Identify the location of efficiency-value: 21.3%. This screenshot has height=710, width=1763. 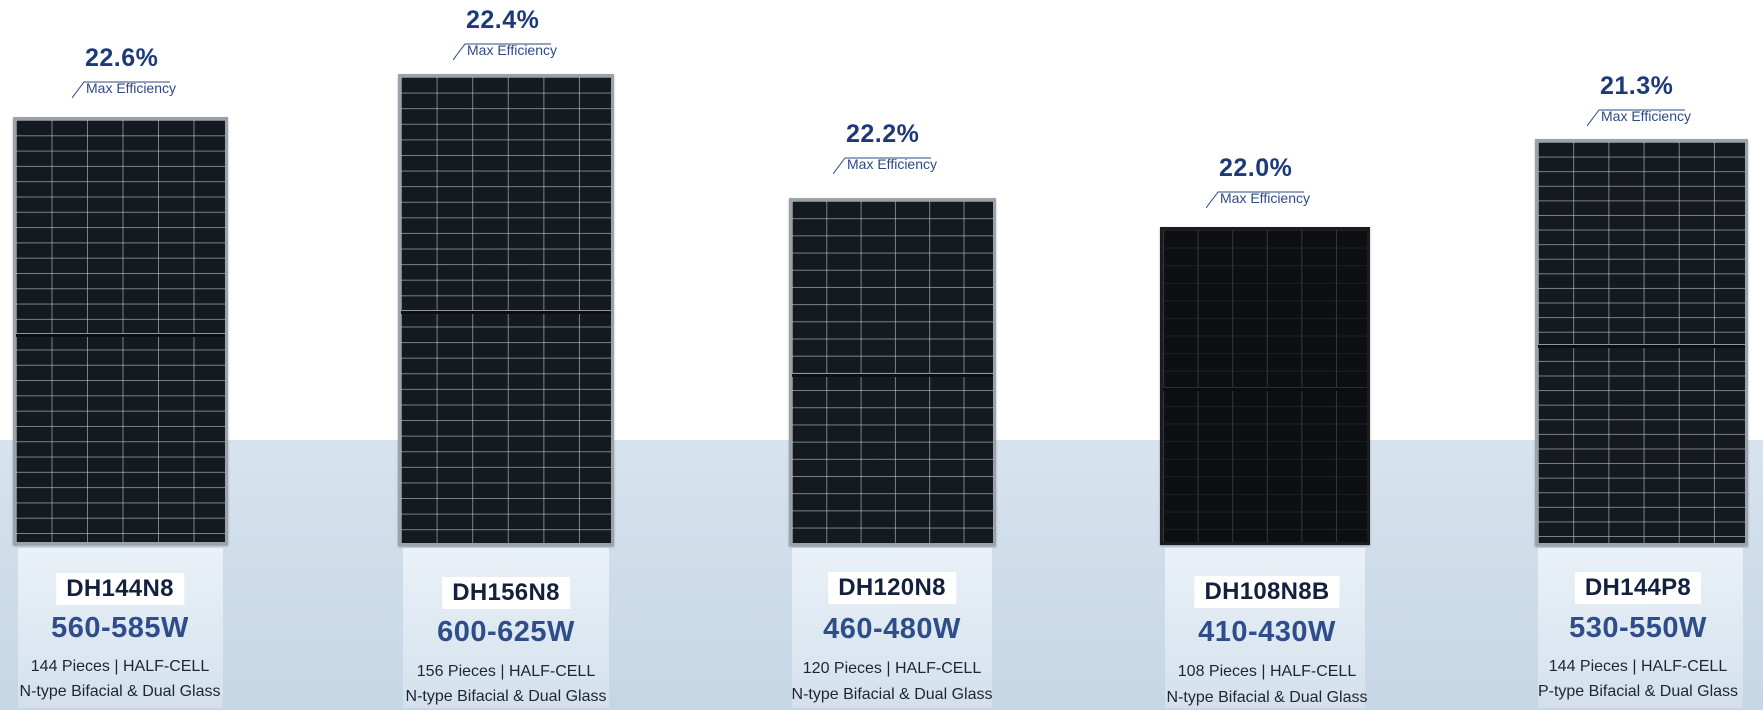
(1637, 86).